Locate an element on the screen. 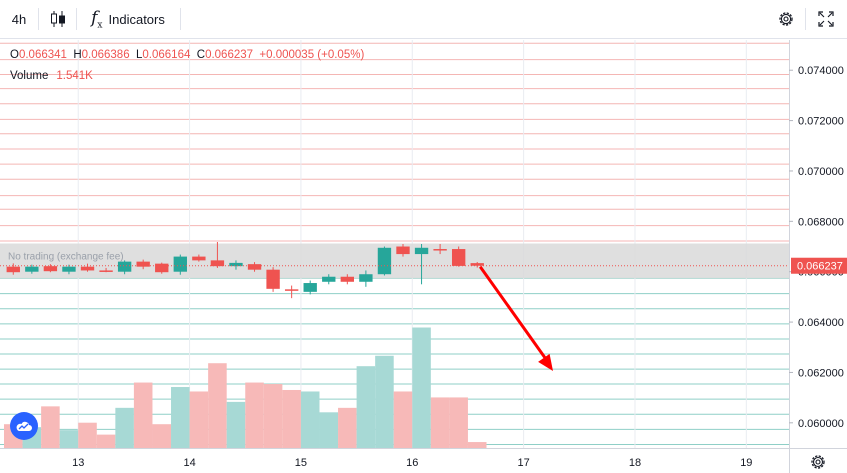 The image size is (847, 473). time-tick-label: 13 is located at coordinates (78, 463).